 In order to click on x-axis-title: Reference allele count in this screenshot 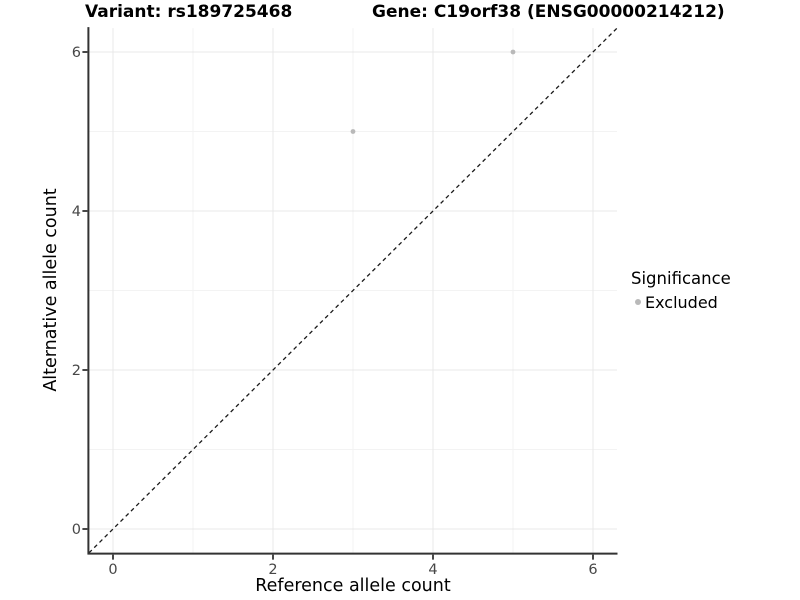, I will do `click(353, 586)`.